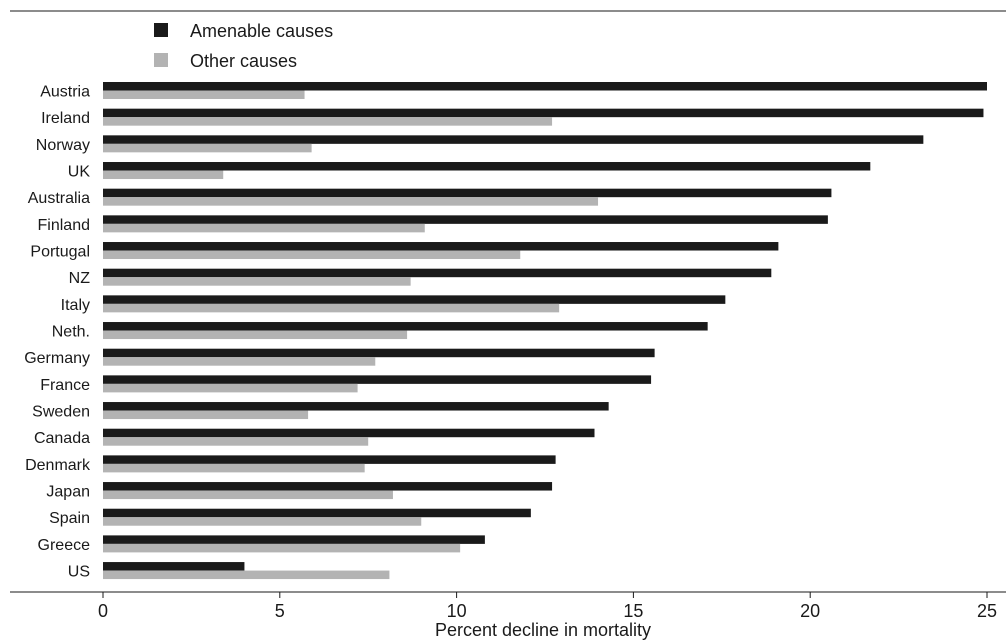  I want to click on bar-norway-amenable, so click(513, 139).